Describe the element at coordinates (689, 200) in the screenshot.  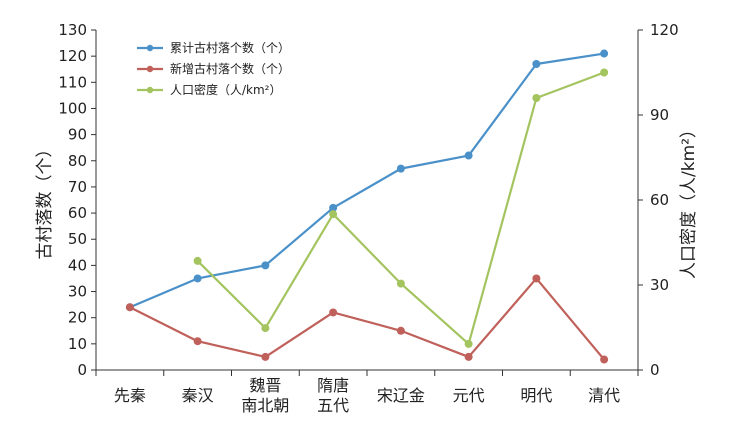
I see `y2-axis-title: 人口密度（人/km²）` at that location.